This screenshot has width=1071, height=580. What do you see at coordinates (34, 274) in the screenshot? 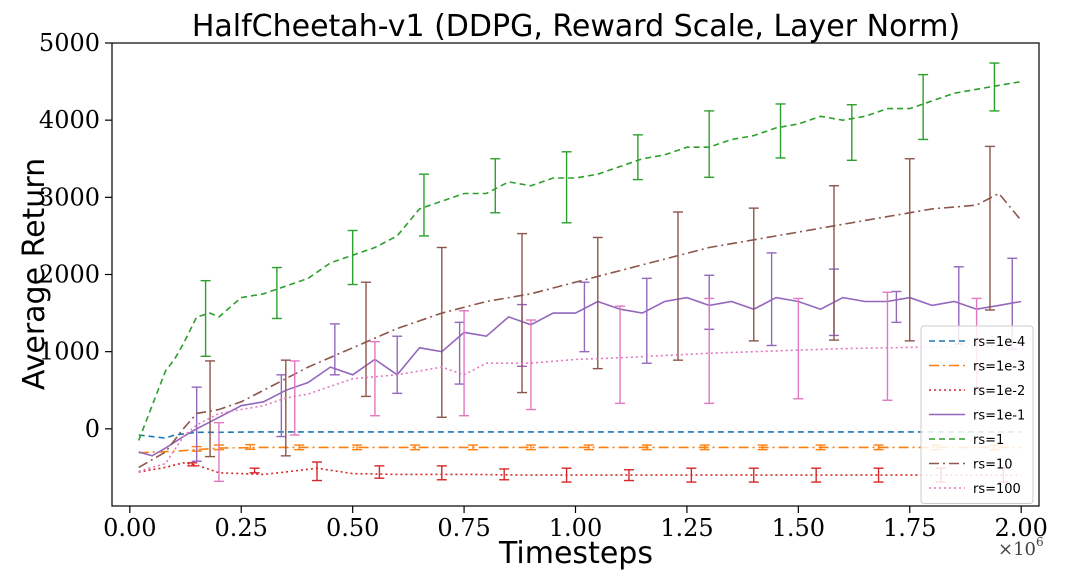
I see `y-axis-label: Average Return` at bounding box center [34, 274].